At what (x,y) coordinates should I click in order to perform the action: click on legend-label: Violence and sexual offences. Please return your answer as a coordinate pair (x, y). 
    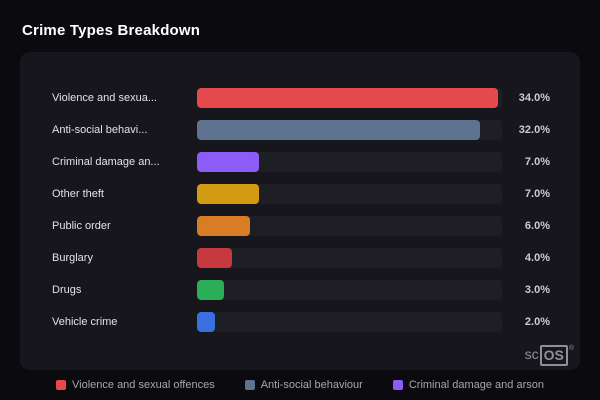
    Looking at the image, I should click on (143, 385).